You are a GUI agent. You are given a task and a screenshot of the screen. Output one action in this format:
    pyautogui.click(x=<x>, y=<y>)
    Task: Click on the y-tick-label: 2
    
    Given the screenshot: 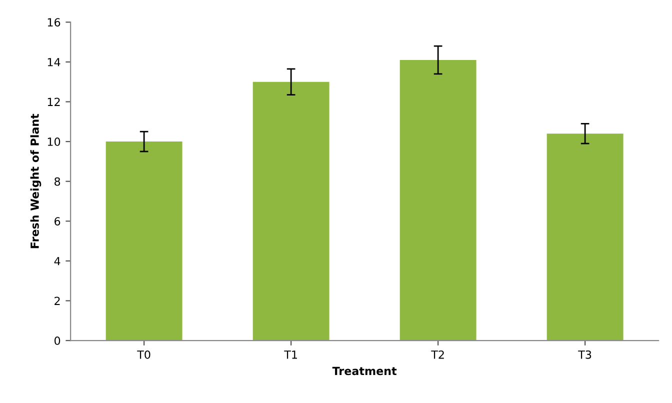 What is the action you would take?
    pyautogui.click(x=57, y=300)
    